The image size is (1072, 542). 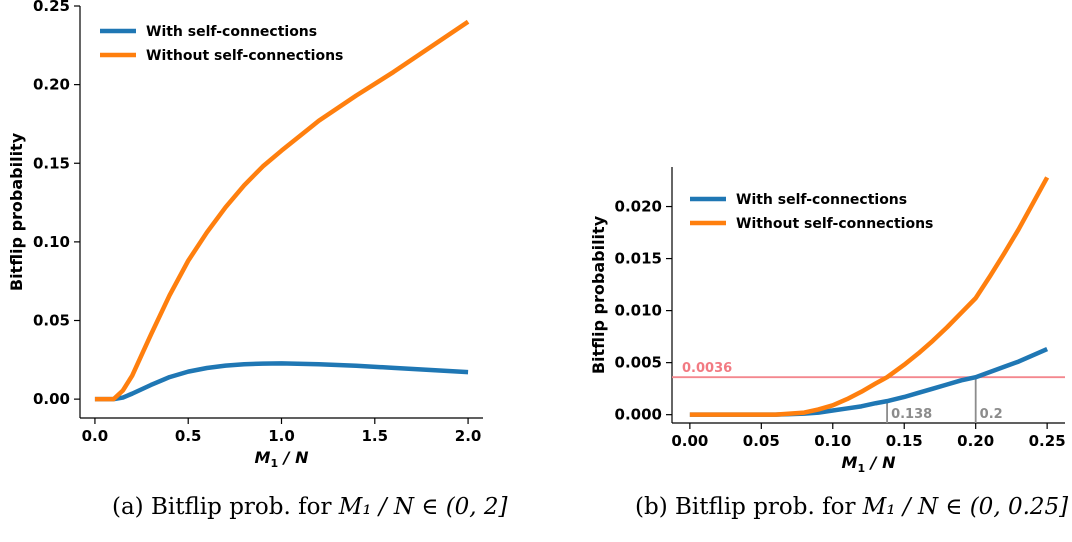 I want to click on y-tick-label-b: 0.005, so click(x=638, y=363).